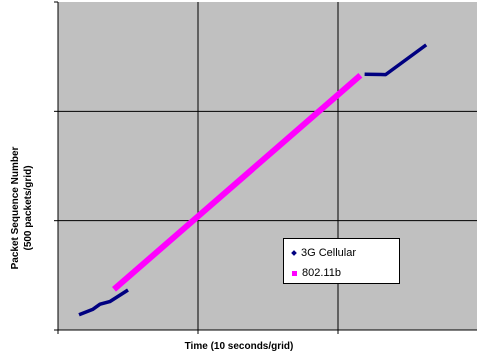  I want to click on legend: 3G Cellular 802.11b, so click(341, 261).